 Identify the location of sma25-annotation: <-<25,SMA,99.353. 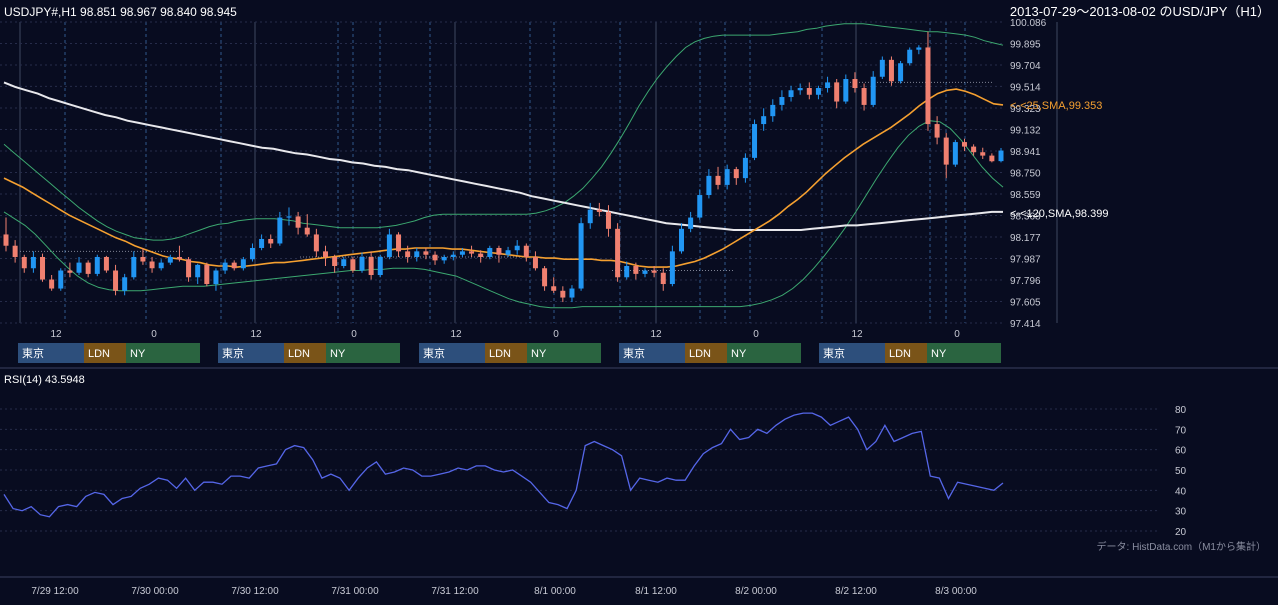
(1056, 106).